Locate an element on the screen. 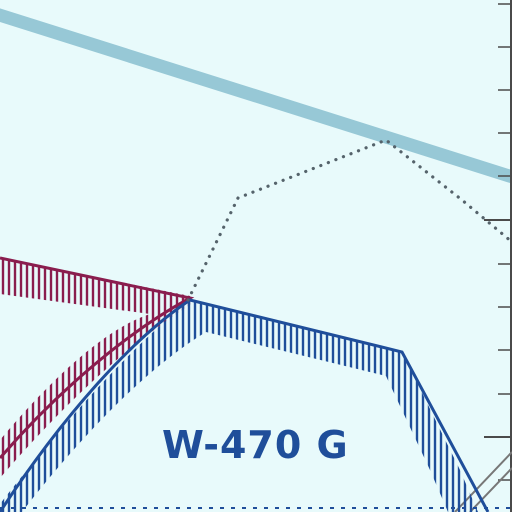  grid-diagonal is located at coordinates (490, 489).